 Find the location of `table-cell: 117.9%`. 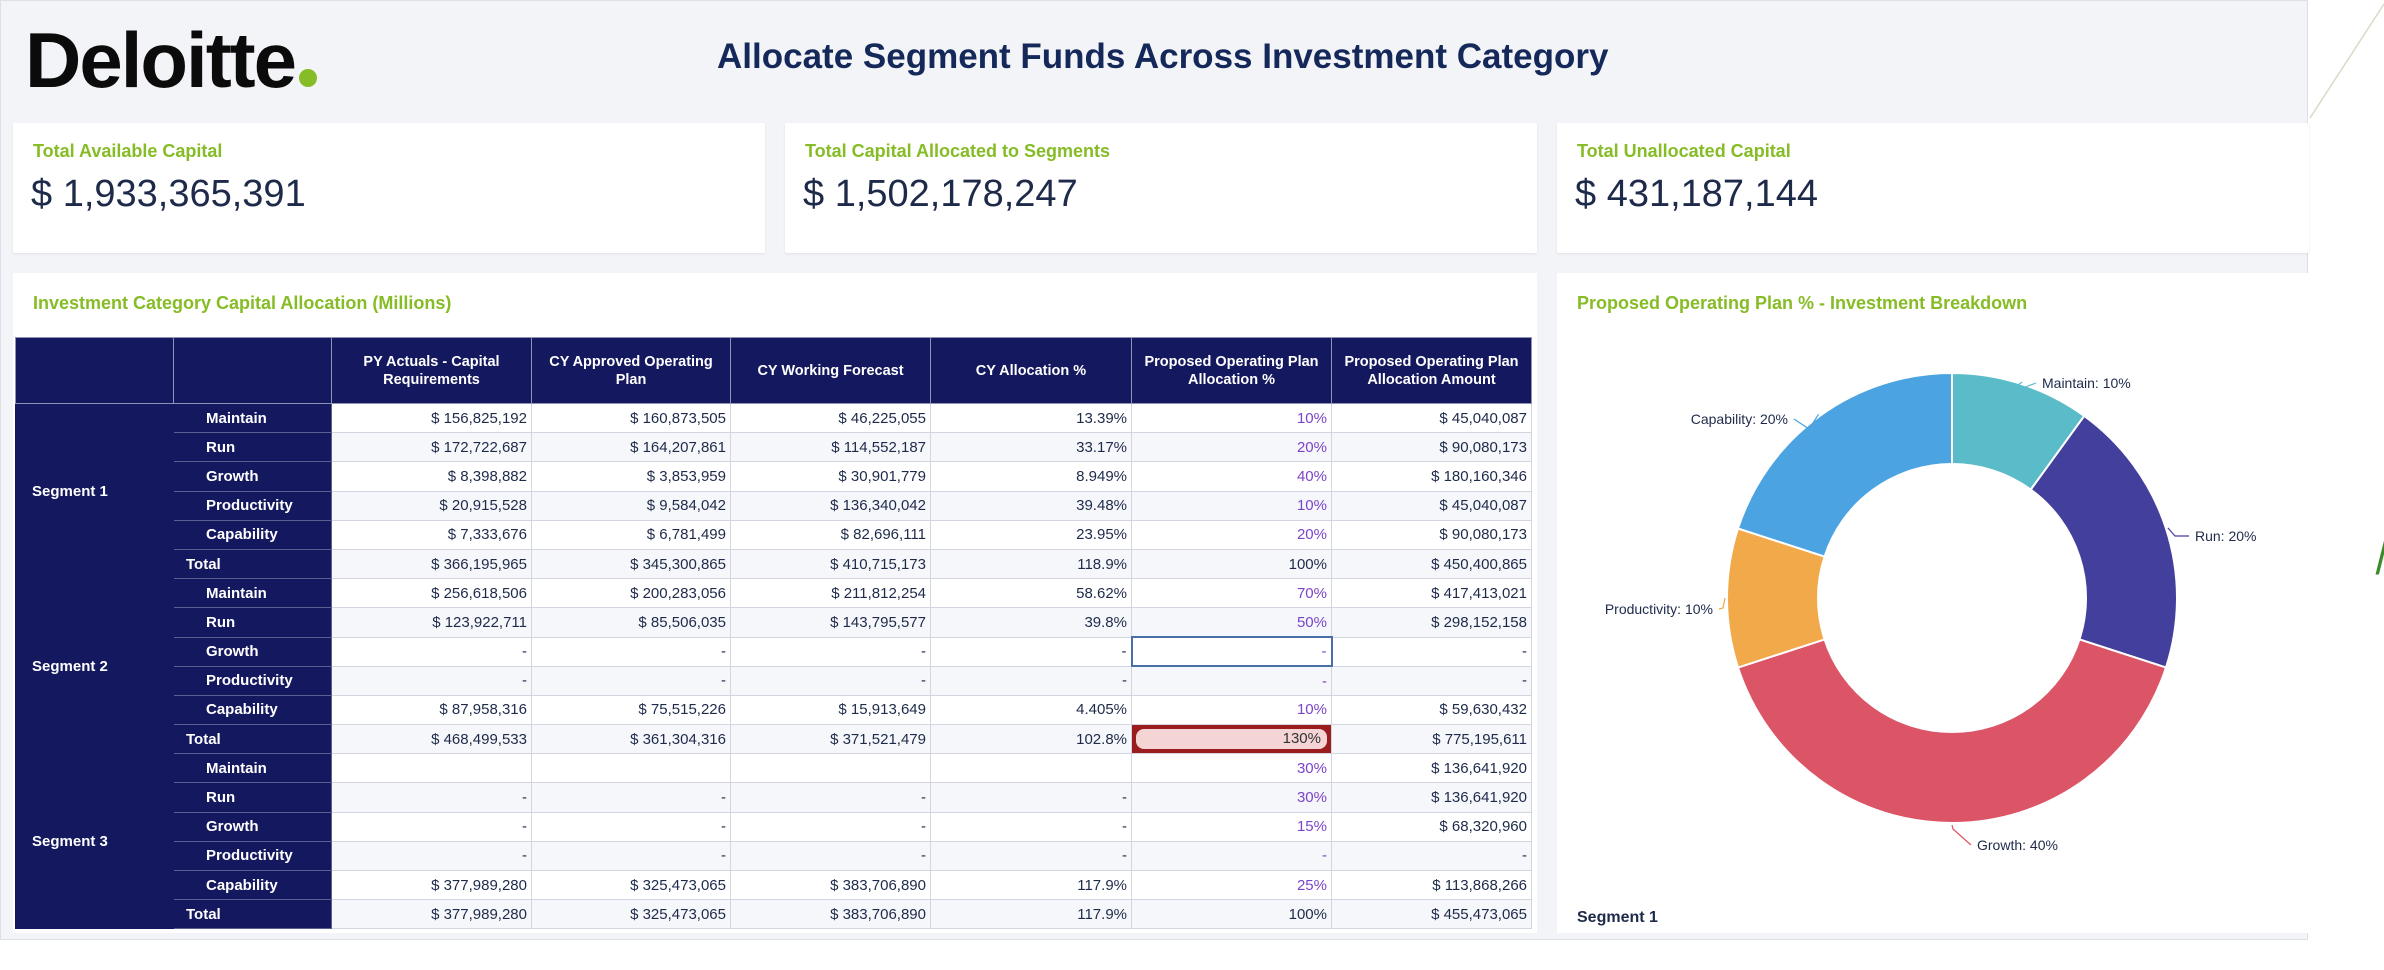

table-cell: 117.9% is located at coordinates (1031, 914).